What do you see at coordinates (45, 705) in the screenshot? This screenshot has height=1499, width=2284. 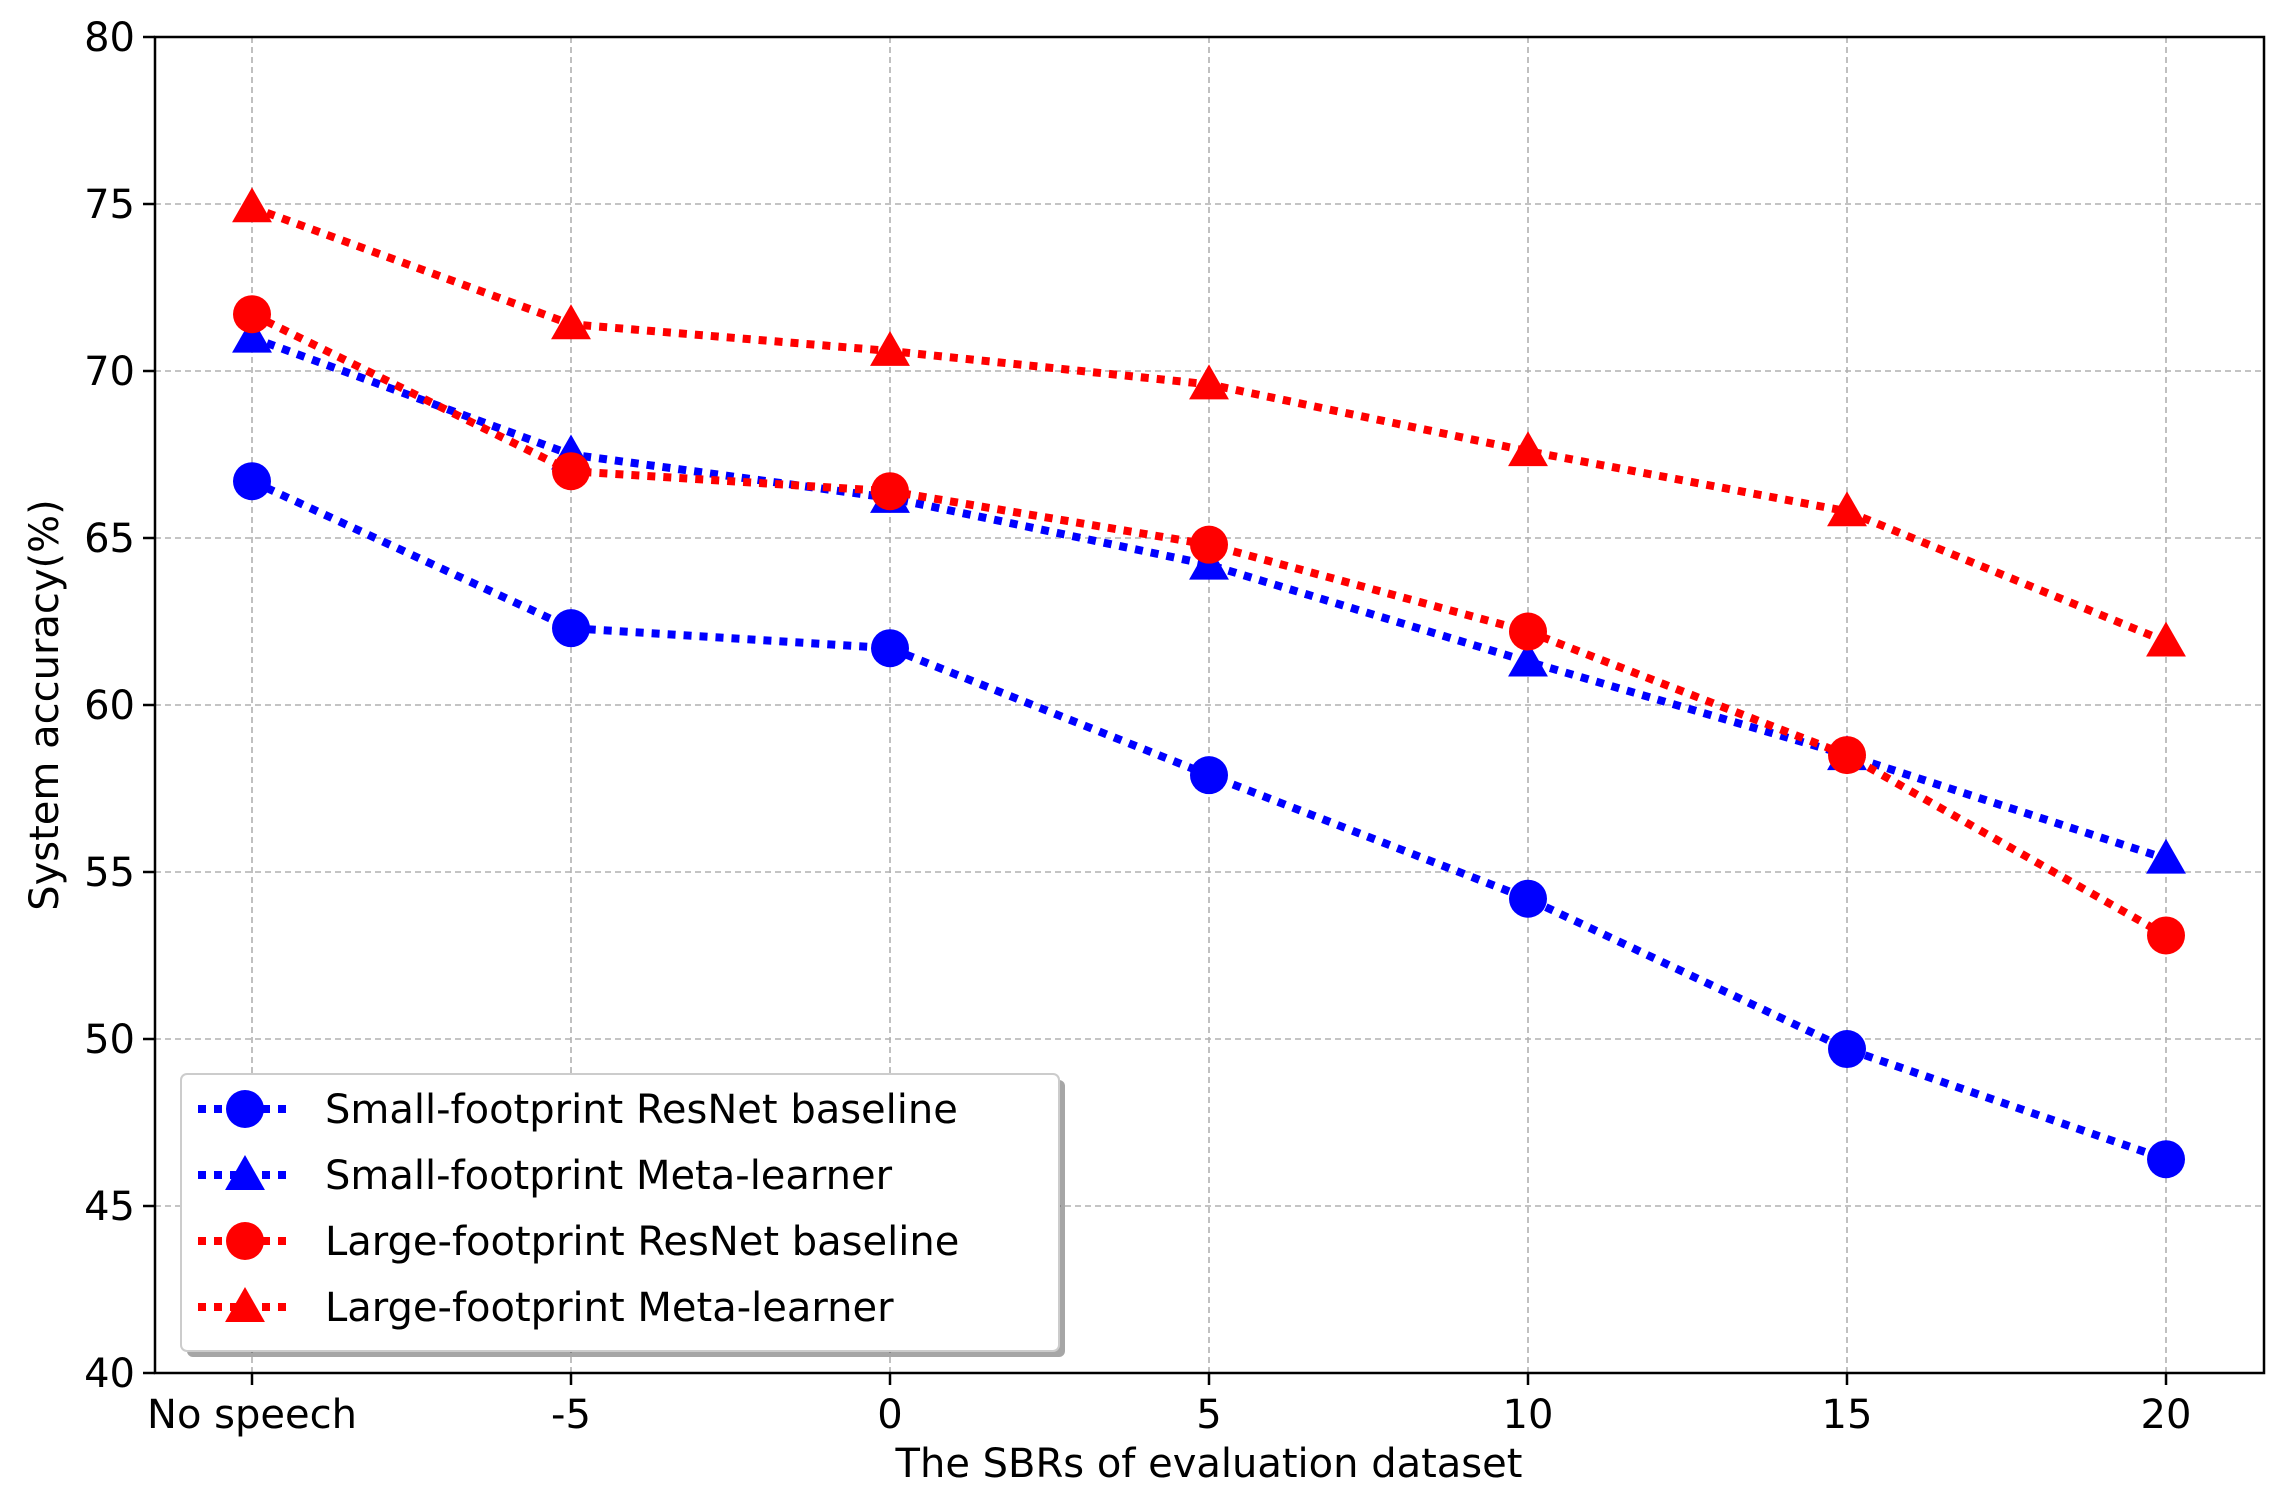 I see `y-axis-title: System accuracy(%)` at bounding box center [45, 705].